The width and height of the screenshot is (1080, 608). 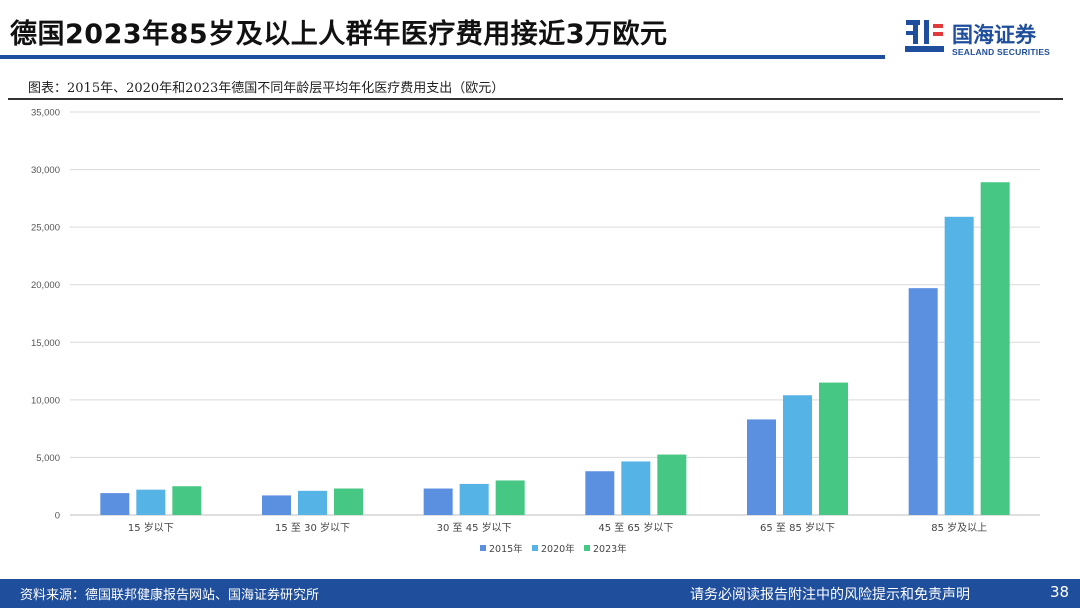 I want to click on y-tick-label: 10,000, so click(x=45, y=400).